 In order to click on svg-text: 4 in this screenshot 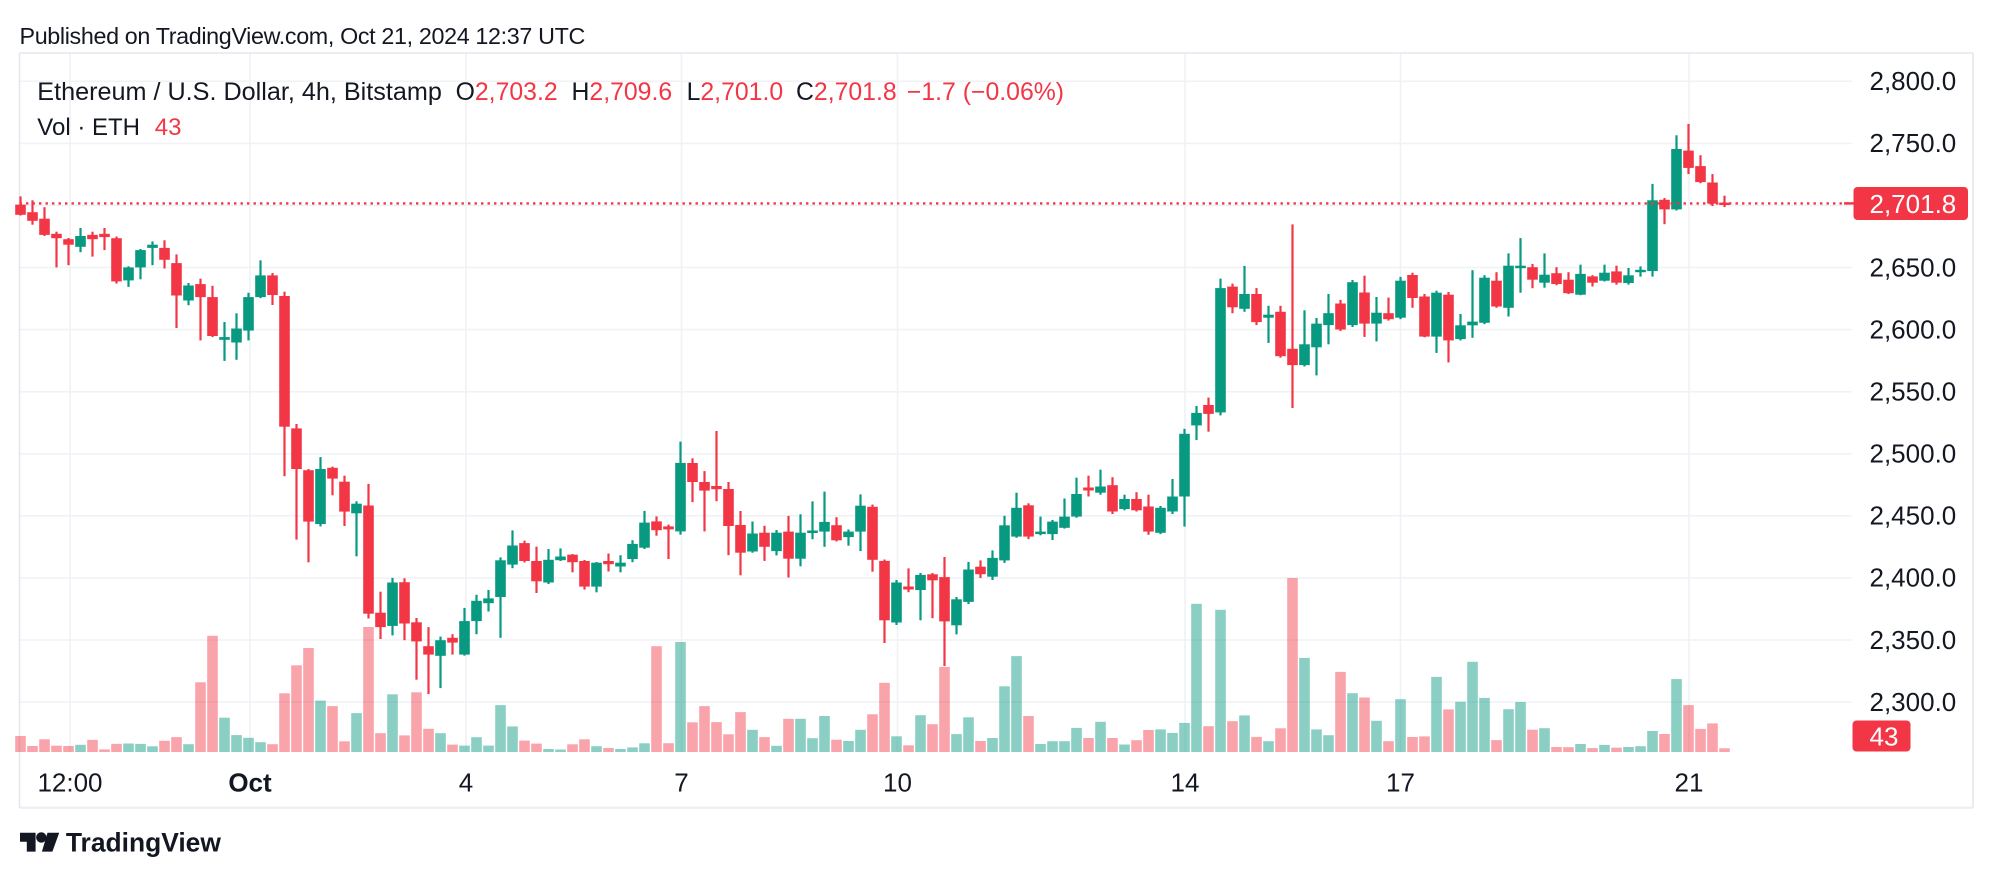, I will do `click(466, 783)`.